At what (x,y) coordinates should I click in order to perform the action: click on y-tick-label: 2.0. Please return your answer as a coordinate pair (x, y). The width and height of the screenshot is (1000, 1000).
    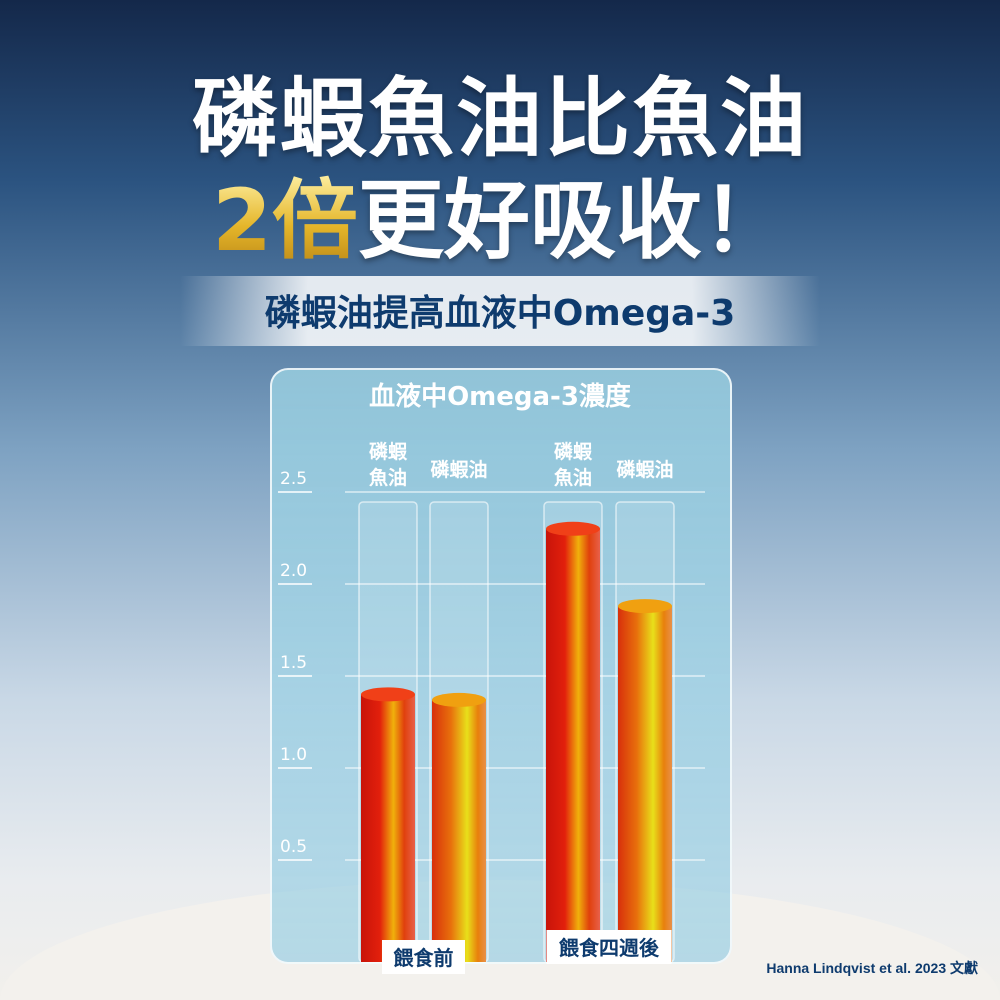
    Looking at the image, I should click on (293, 571).